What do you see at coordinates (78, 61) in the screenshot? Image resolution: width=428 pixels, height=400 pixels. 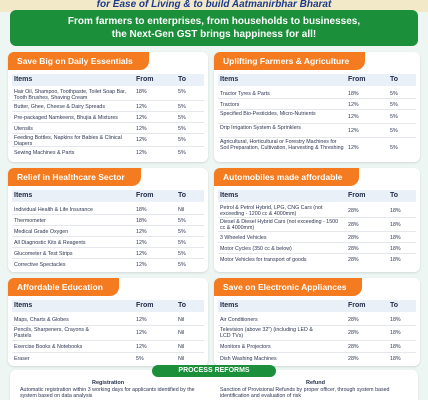 I see `card-title: Save Big on Daily Essentials` at bounding box center [78, 61].